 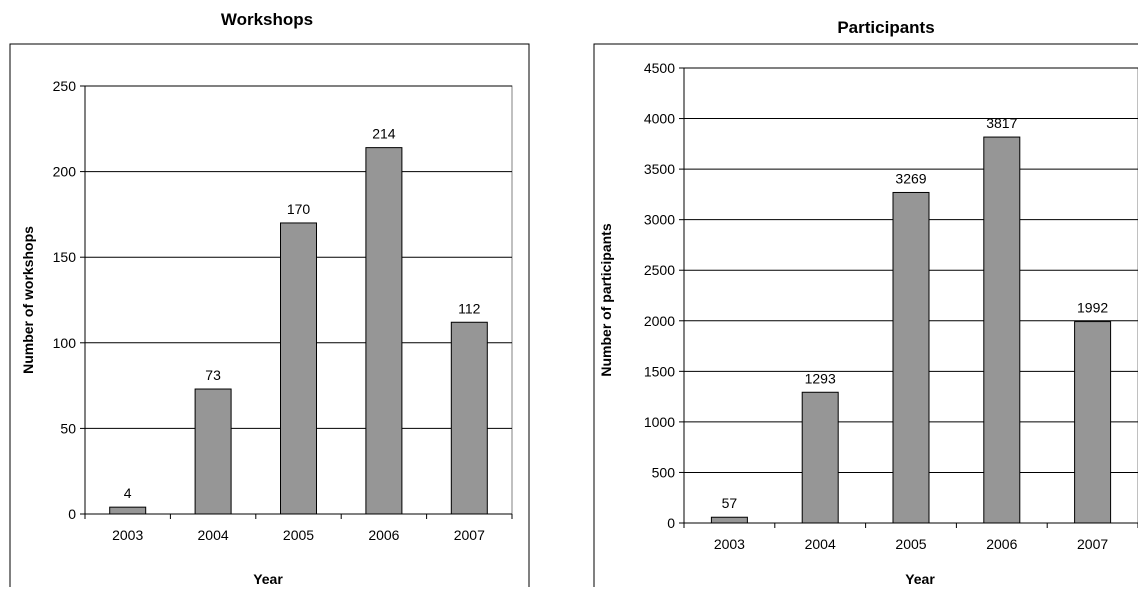 I want to click on y-tick-label: 250, so click(x=65, y=86).